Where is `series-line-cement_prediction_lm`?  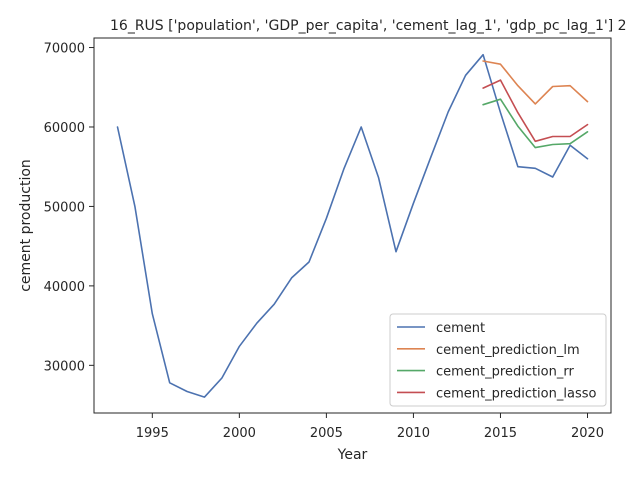
series-line-cement_prediction_lm is located at coordinates (535, 82).